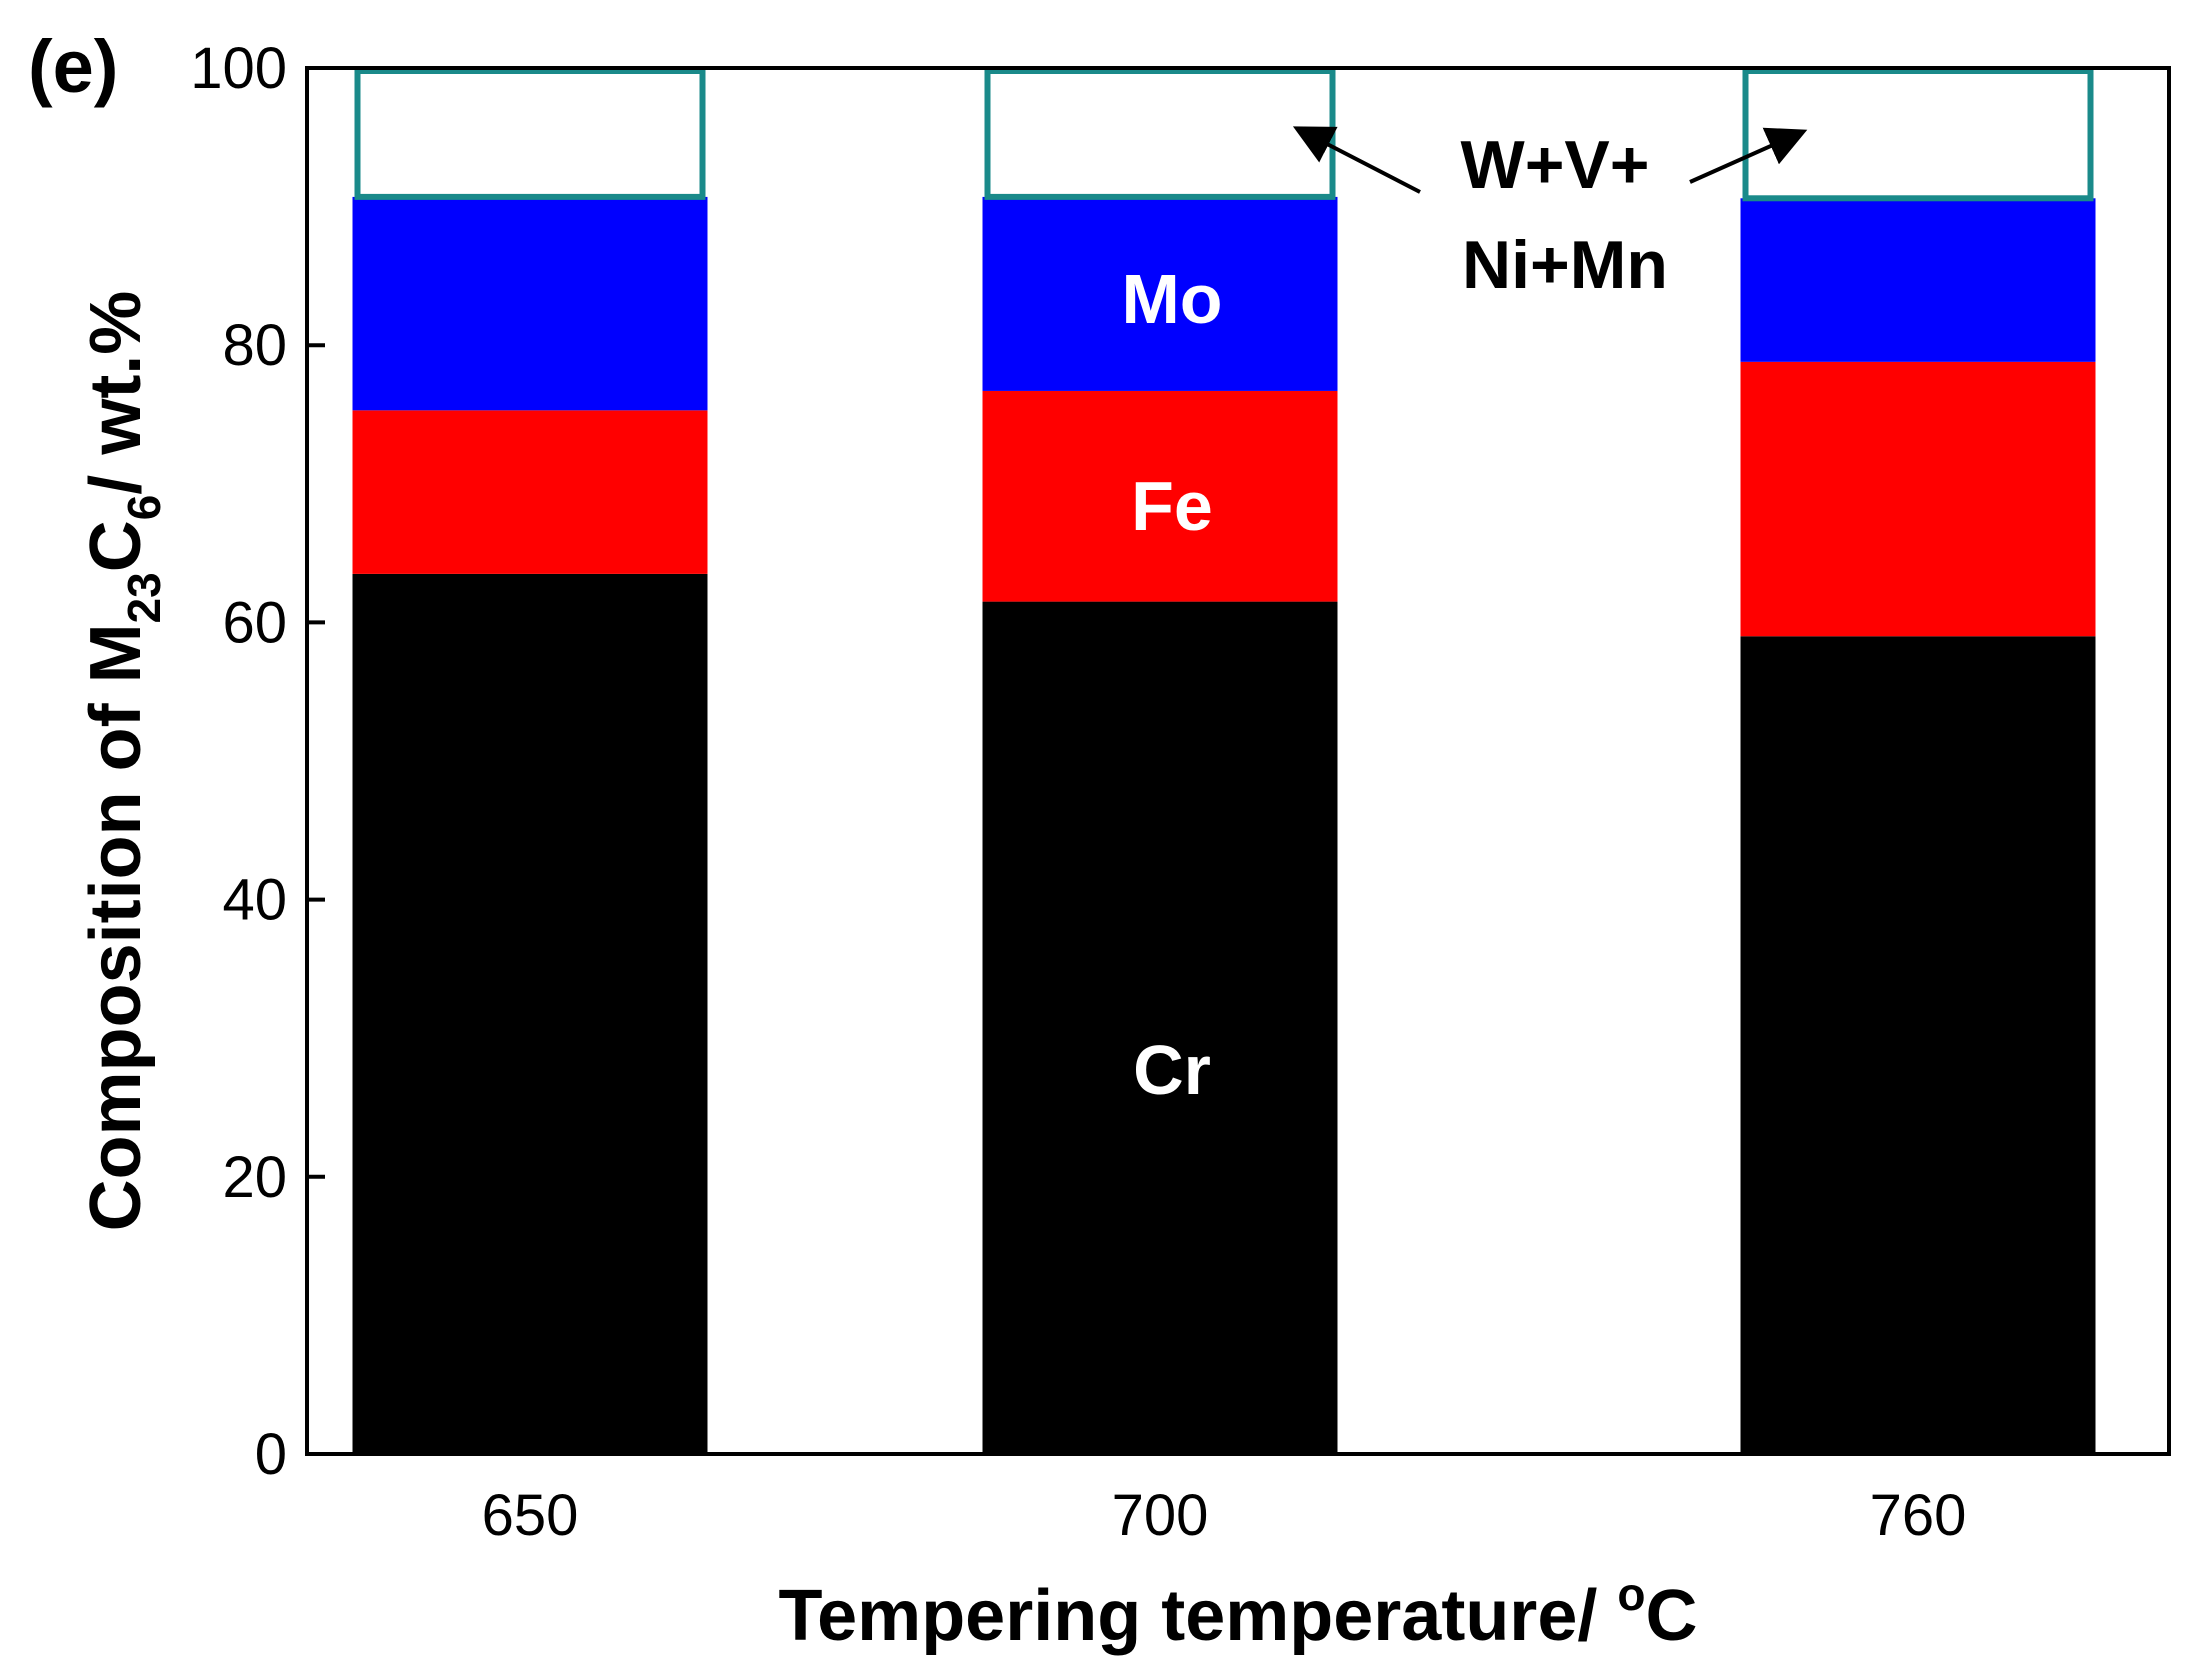 The width and height of the screenshot is (2202, 1672). I want to click on annotation-line2: Ni+Mn, so click(1565, 265).